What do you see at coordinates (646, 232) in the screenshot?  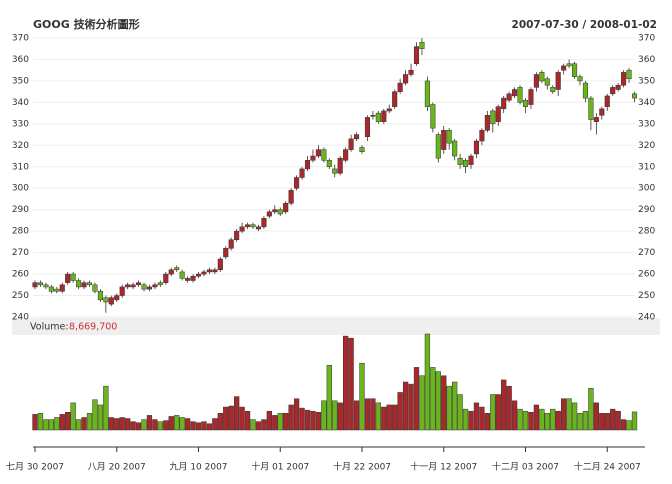 I see `y-tick-label-right: 280` at bounding box center [646, 232].